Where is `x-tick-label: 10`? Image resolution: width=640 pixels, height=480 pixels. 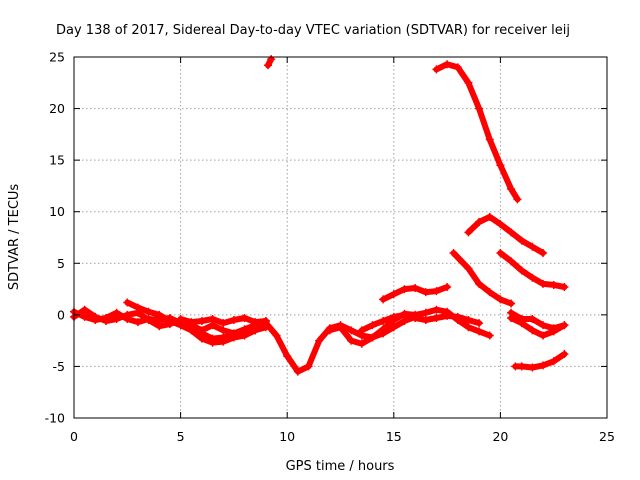
x-tick-label: 10 is located at coordinates (287, 436).